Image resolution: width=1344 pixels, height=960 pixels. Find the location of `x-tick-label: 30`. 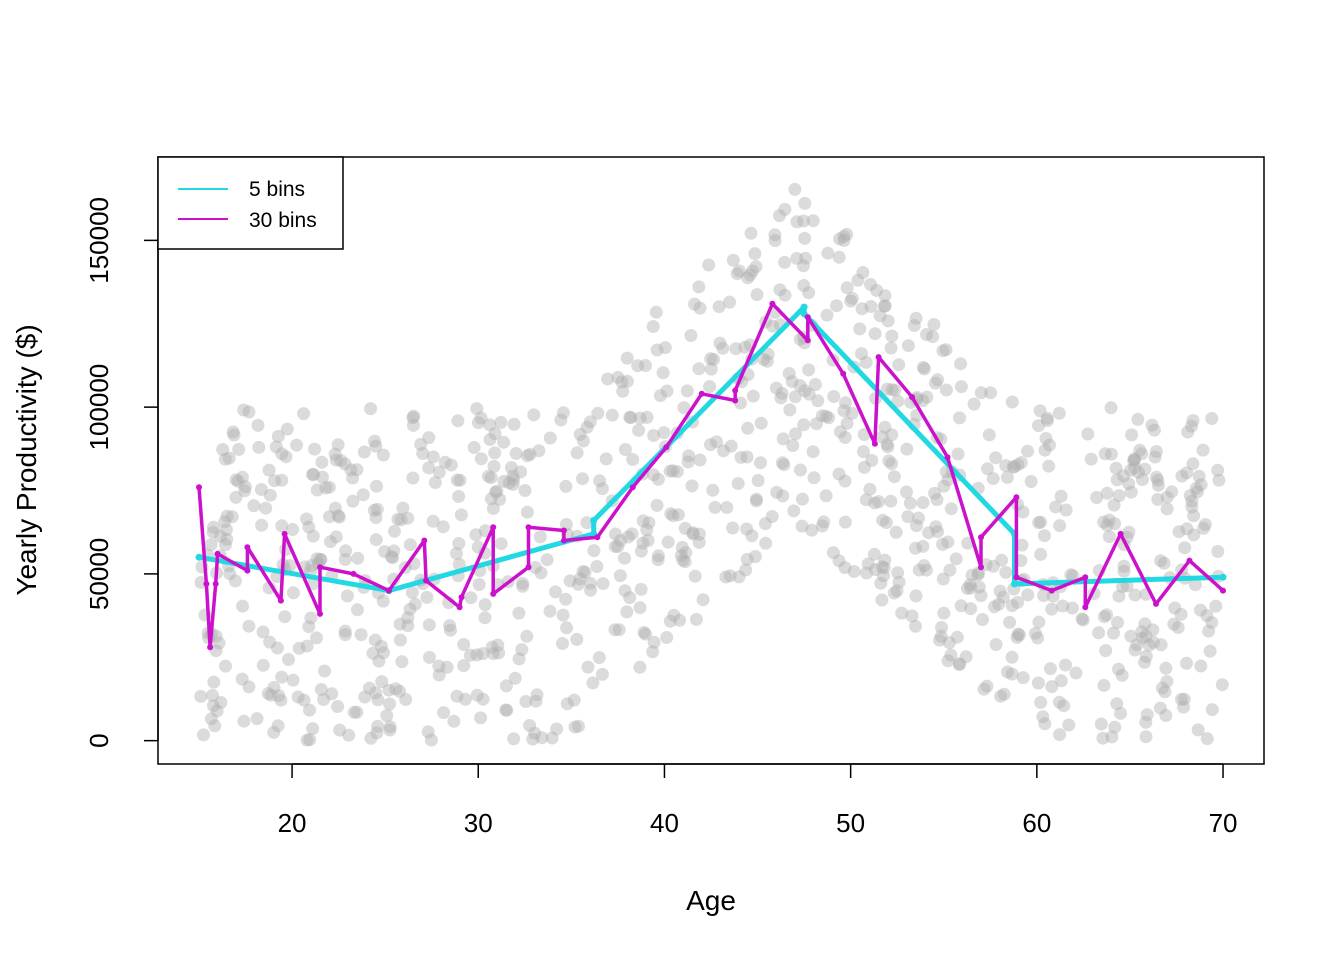

x-tick-label: 30 is located at coordinates (478, 823).